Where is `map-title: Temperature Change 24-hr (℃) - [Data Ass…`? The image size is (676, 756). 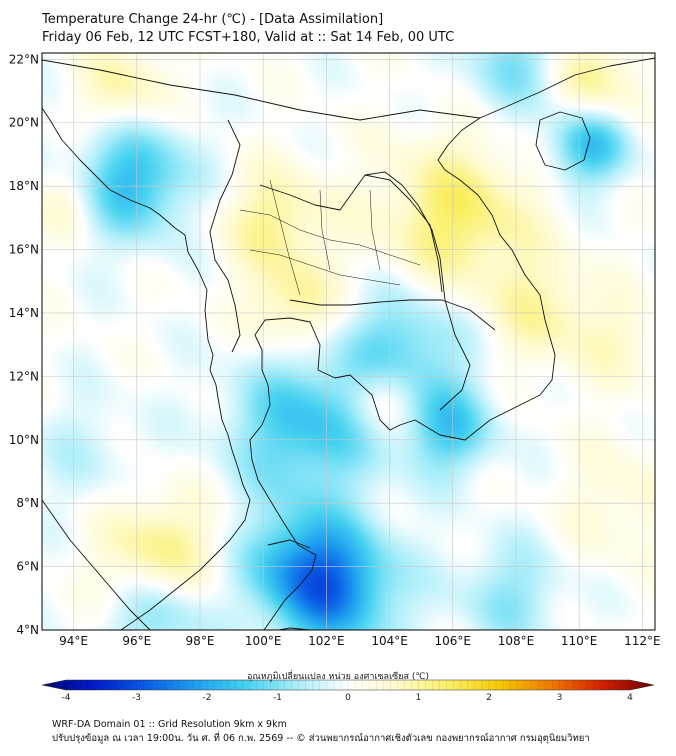 map-title: Temperature Change 24-hr (℃) - [Data Ass… is located at coordinates (213, 19).